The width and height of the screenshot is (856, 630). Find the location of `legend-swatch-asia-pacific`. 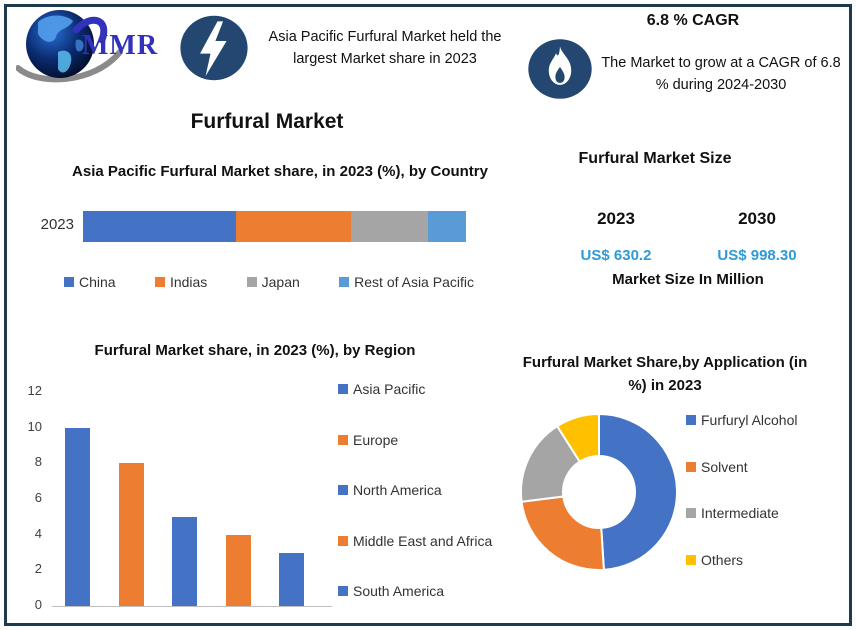

legend-swatch-asia-pacific is located at coordinates (343, 389).